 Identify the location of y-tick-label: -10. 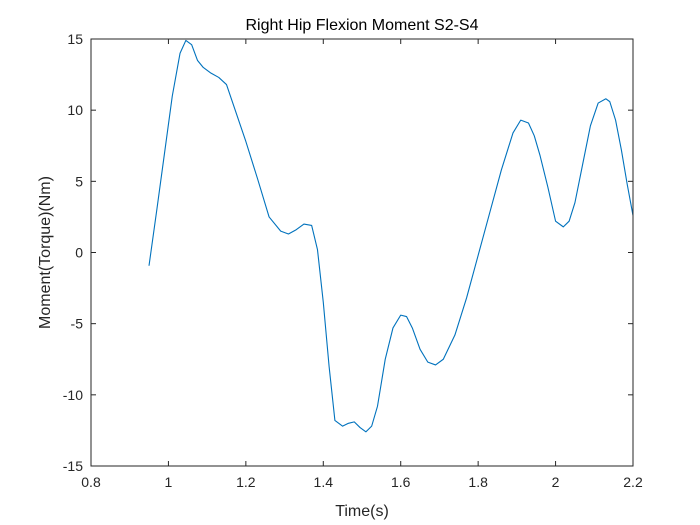
(73, 395).